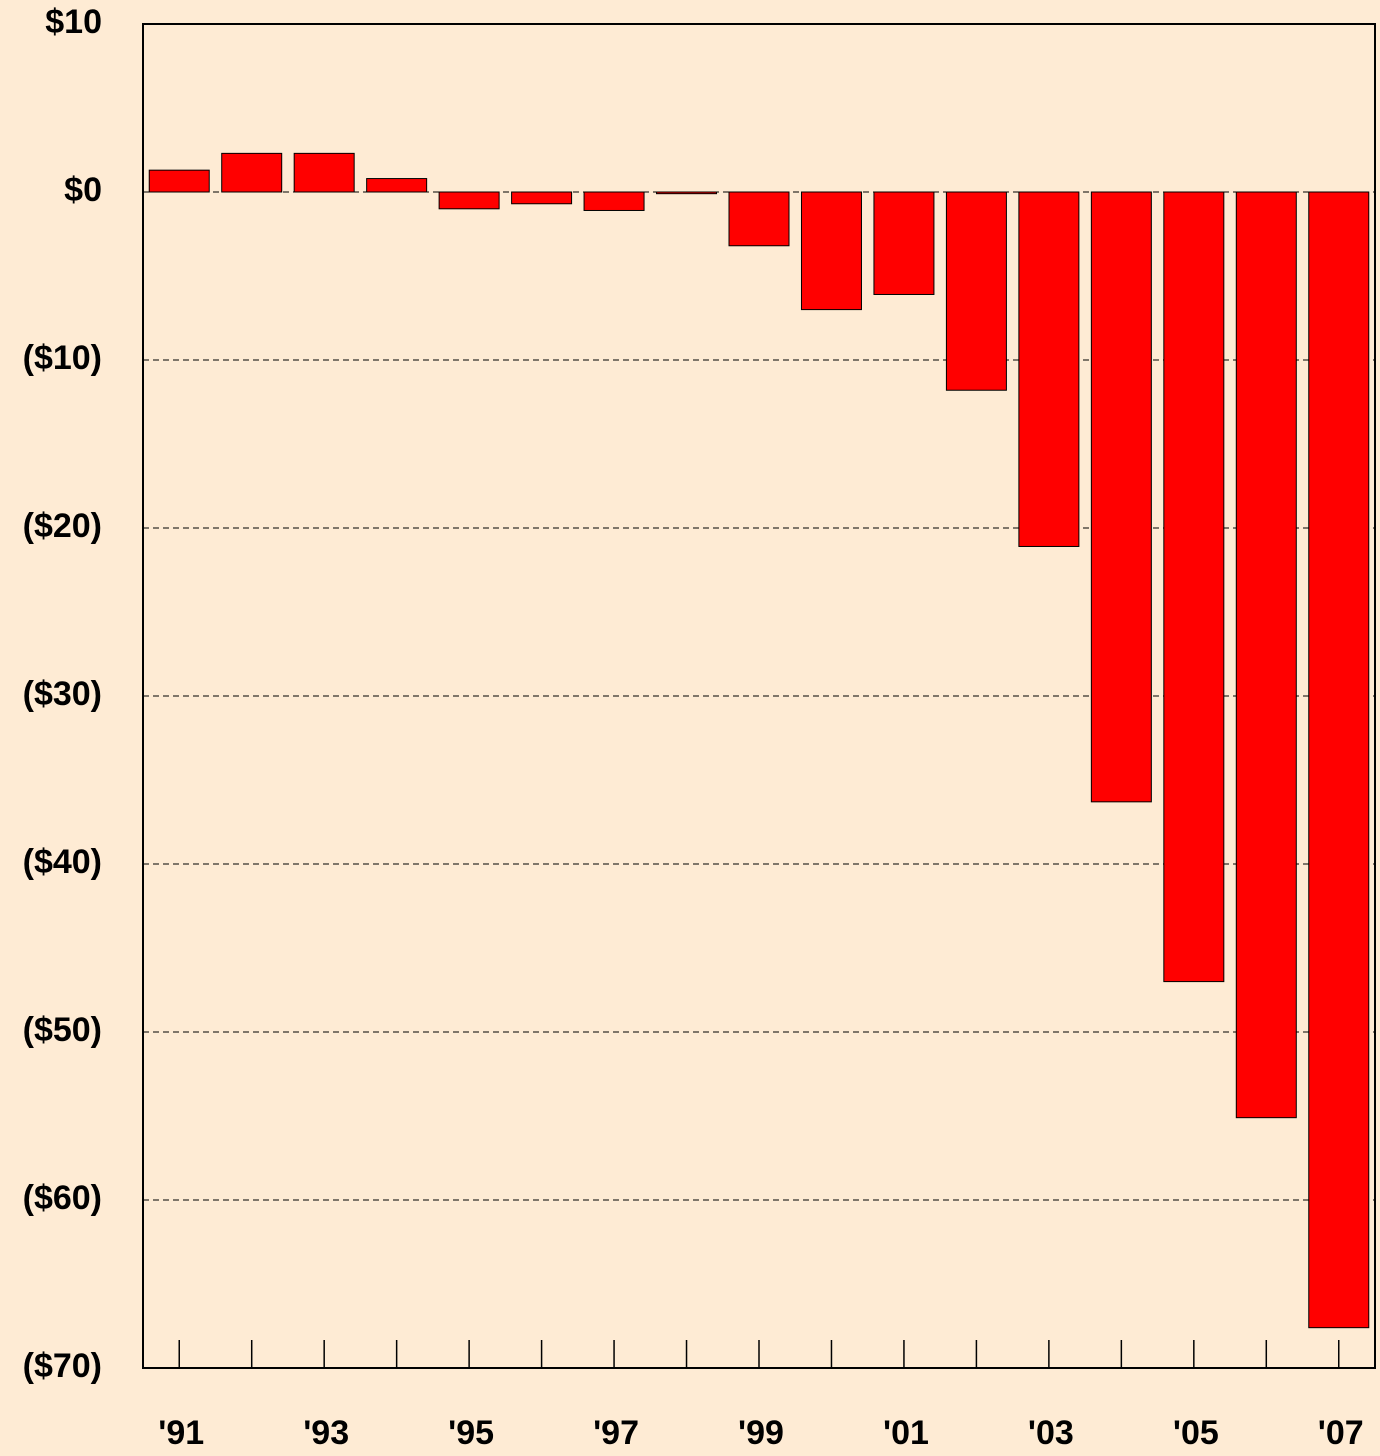 Image resolution: width=1380 pixels, height=1456 pixels. I want to click on y-tick-label: ($10), so click(62, 358).